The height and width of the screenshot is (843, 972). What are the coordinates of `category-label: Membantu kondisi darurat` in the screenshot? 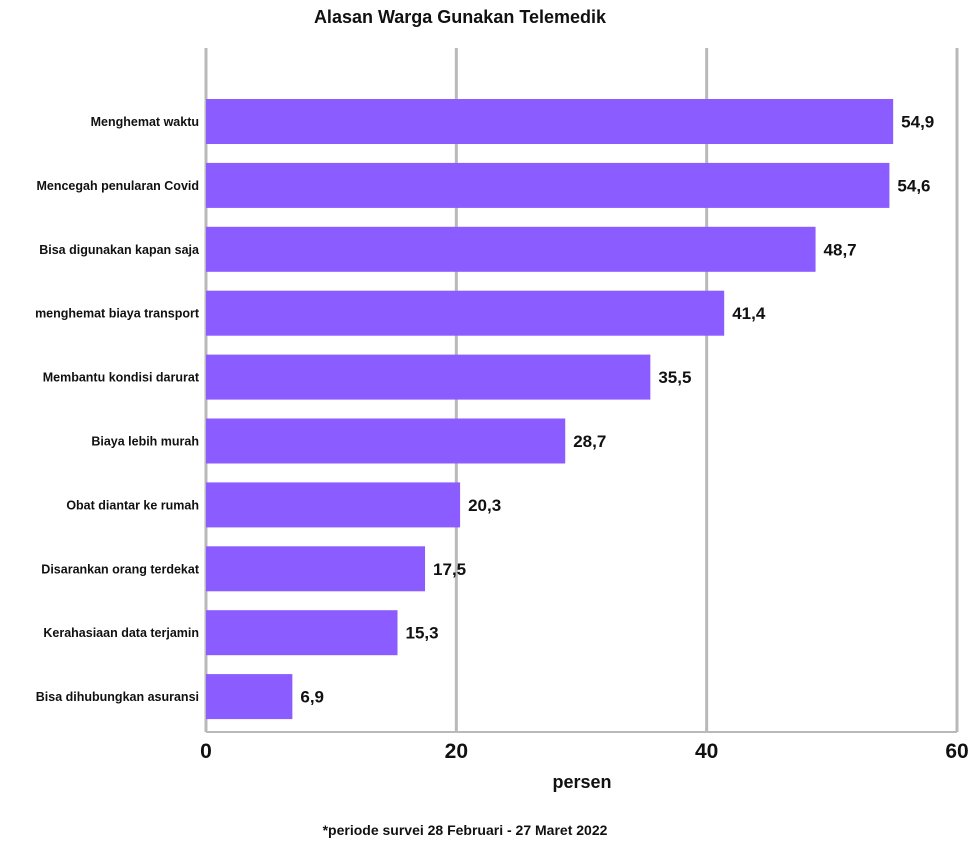 It's located at (121, 378).